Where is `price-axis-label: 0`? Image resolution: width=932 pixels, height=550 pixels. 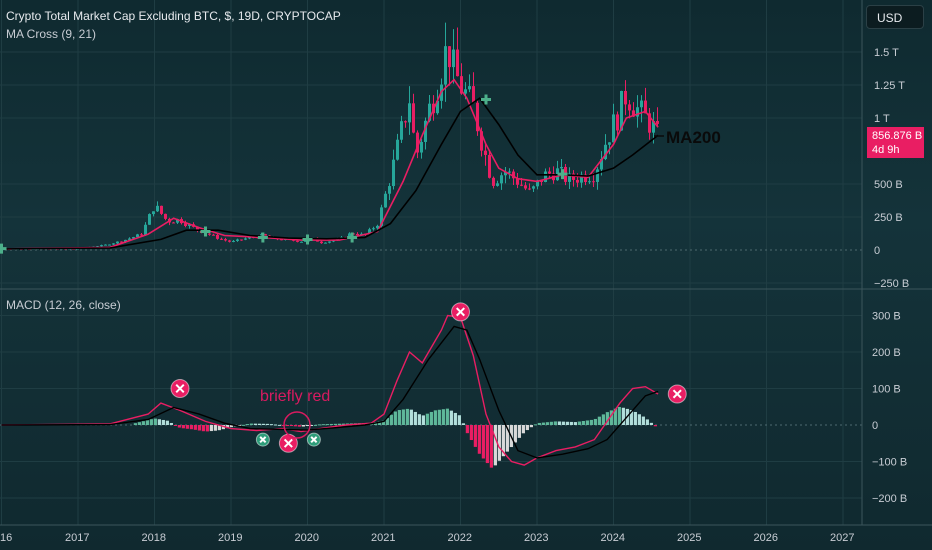 price-axis-label: 0 is located at coordinates (877, 251).